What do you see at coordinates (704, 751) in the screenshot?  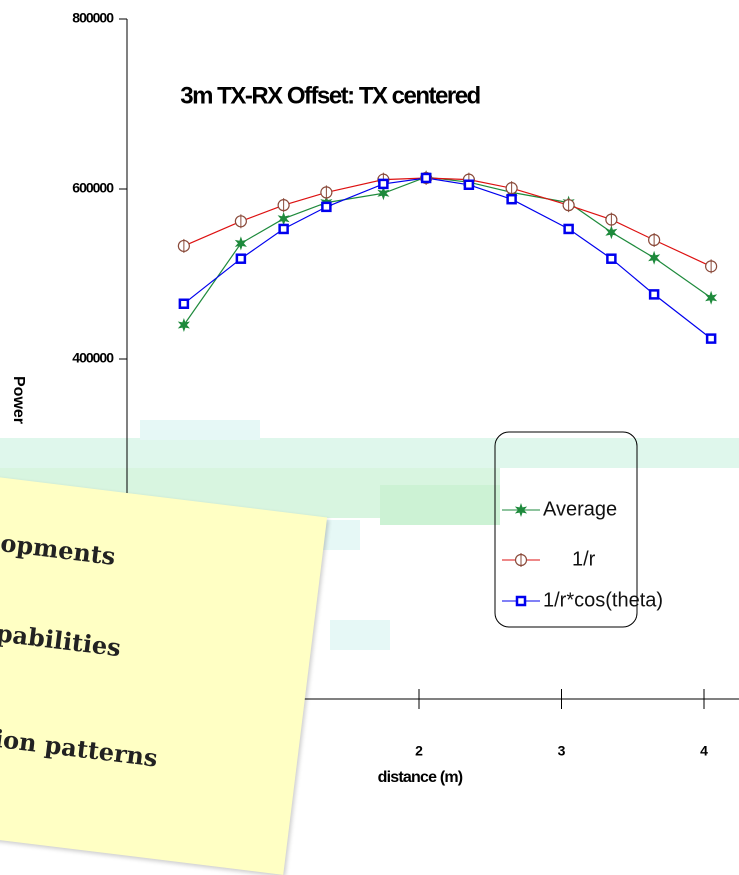 I see `x-tick-label: 4` at bounding box center [704, 751].